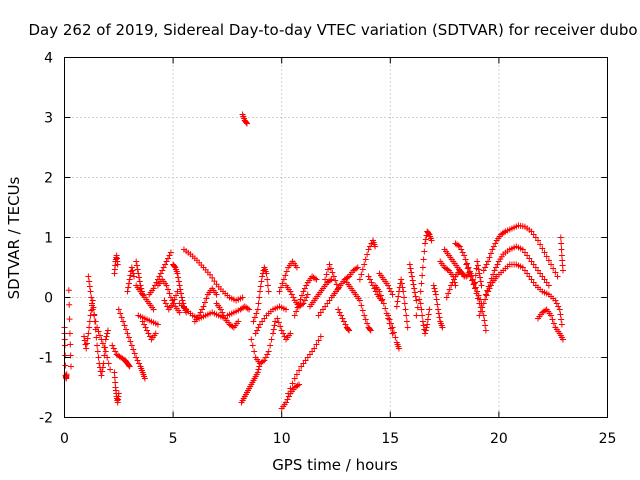 The height and width of the screenshot is (480, 640). I want to click on x-tick-label: 0, so click(64, 439).